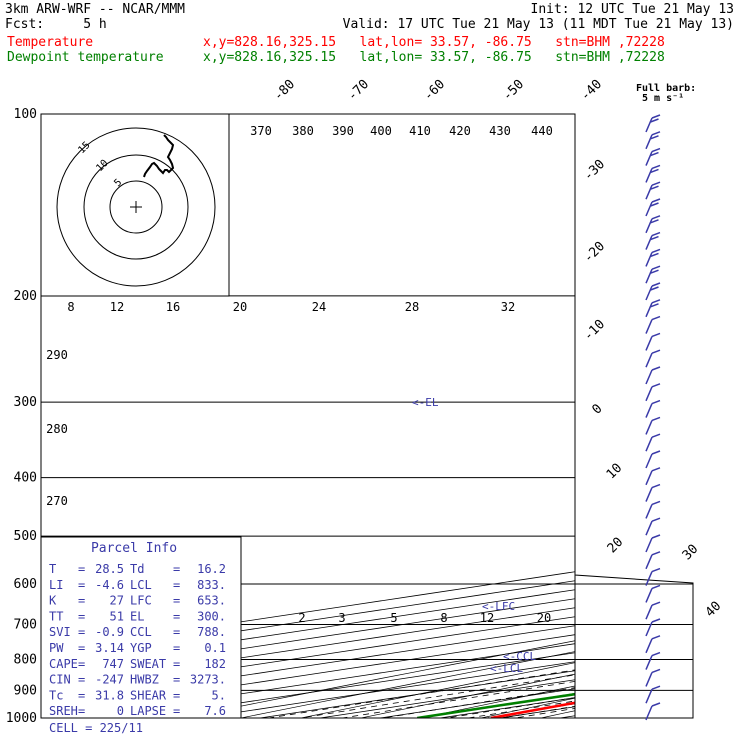 The height and width of the screenshot is (740, 740). I want to click on isotherm-label: -60, so click(434, 90).